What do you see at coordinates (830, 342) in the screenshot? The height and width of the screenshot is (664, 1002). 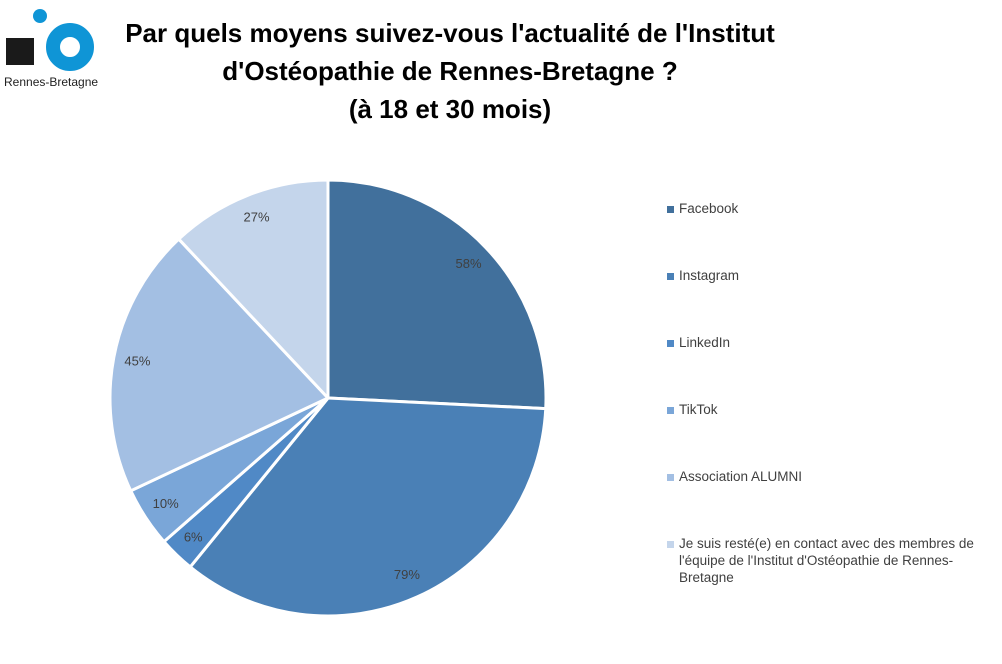 I see `legend-item: LinkedIn` at bounding box center [830, 342].